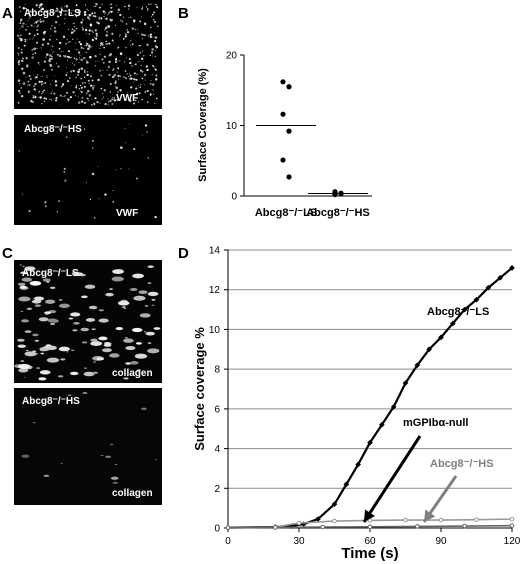 This screenshot has height=564, width=520. I want to click on panel-label-b: B, so click(183, 13).